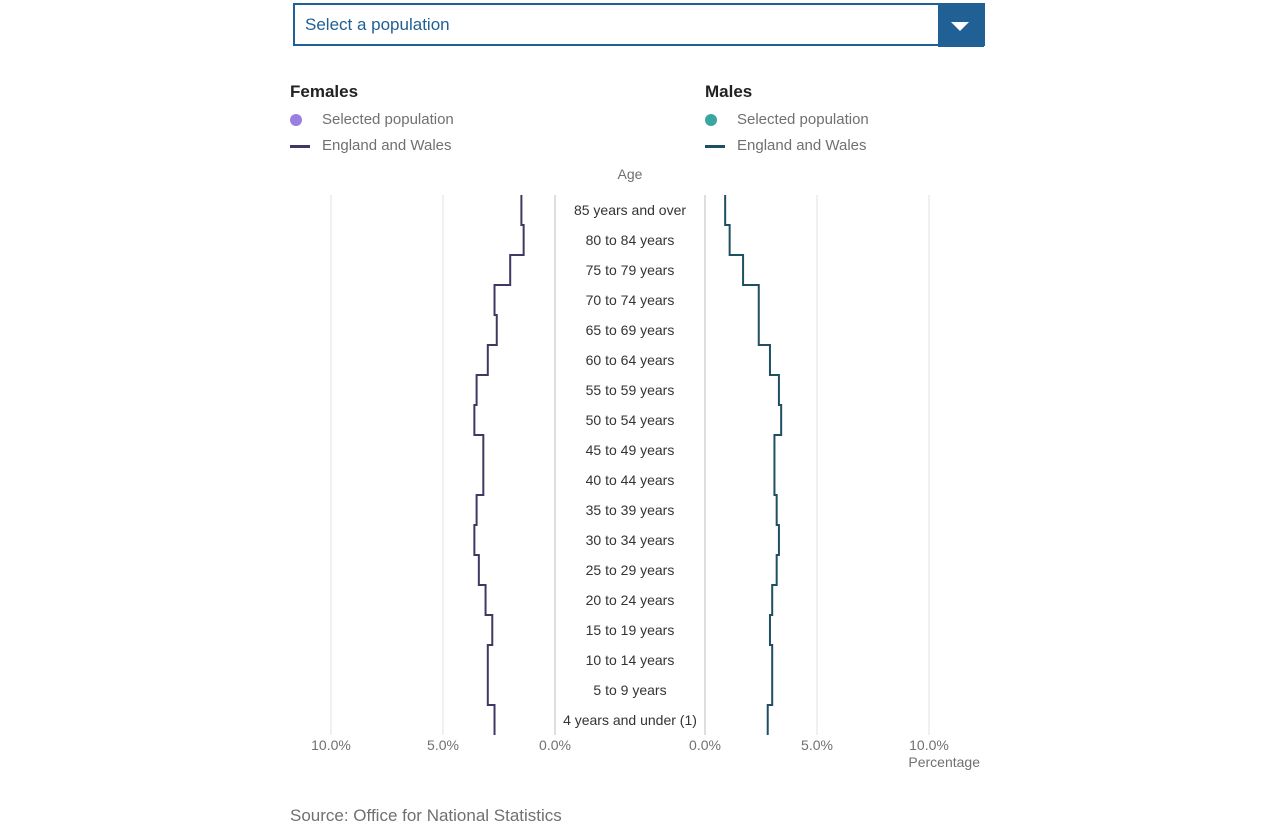  I want to click on age-category-label: 5 to 9 years, so click(629, 690).